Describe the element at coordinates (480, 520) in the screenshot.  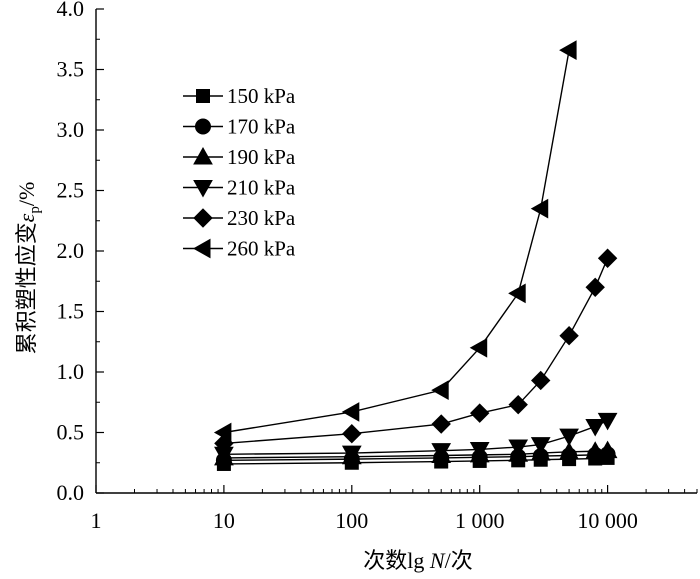
I see `x-tick-label: 1 000` at that location.